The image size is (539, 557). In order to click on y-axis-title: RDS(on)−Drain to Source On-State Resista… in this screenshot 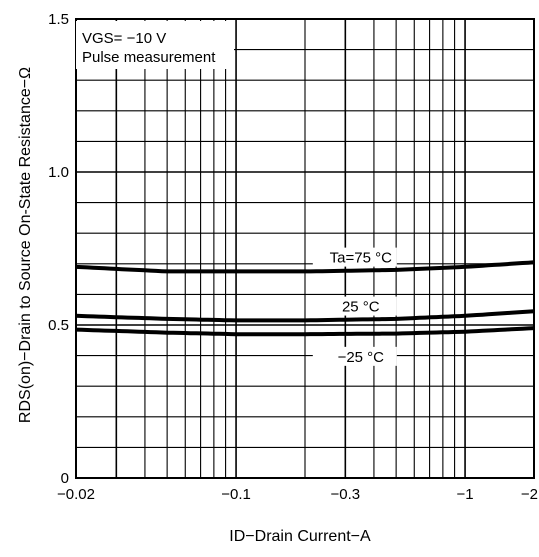, I will do `click(25, 245)`.